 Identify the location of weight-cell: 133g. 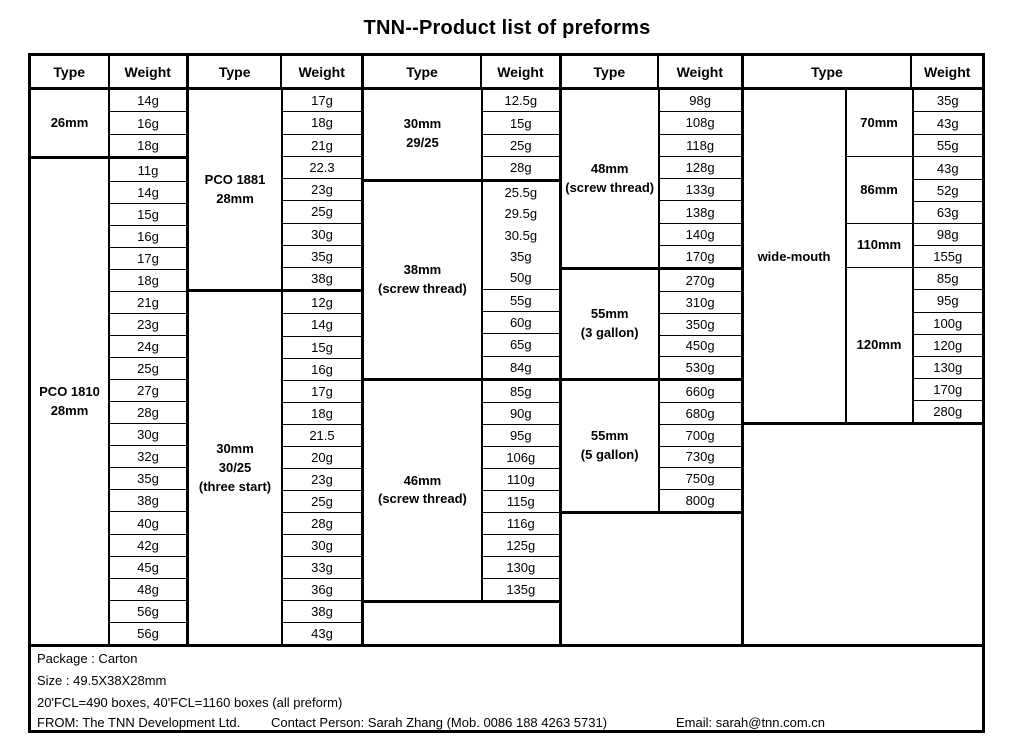
(700, 189).